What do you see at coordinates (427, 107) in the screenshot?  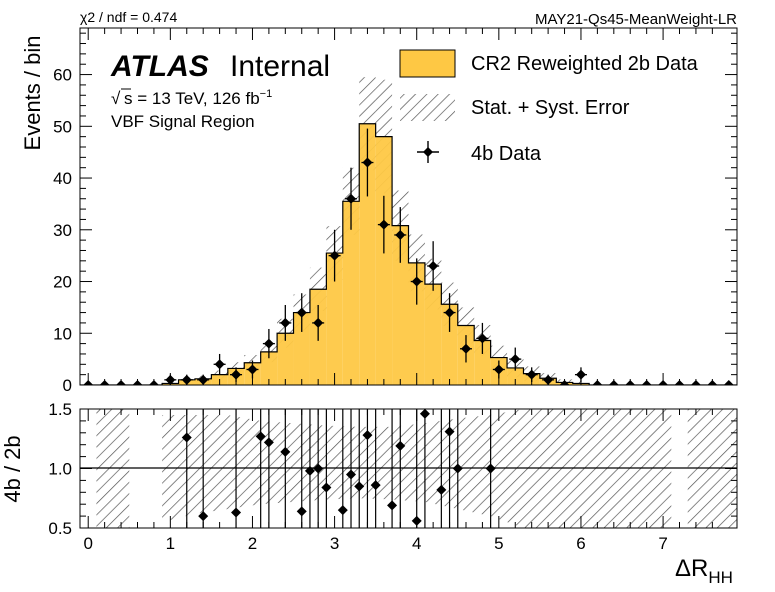 I see `legend-err-swatch` at bounding box center [427, 107].